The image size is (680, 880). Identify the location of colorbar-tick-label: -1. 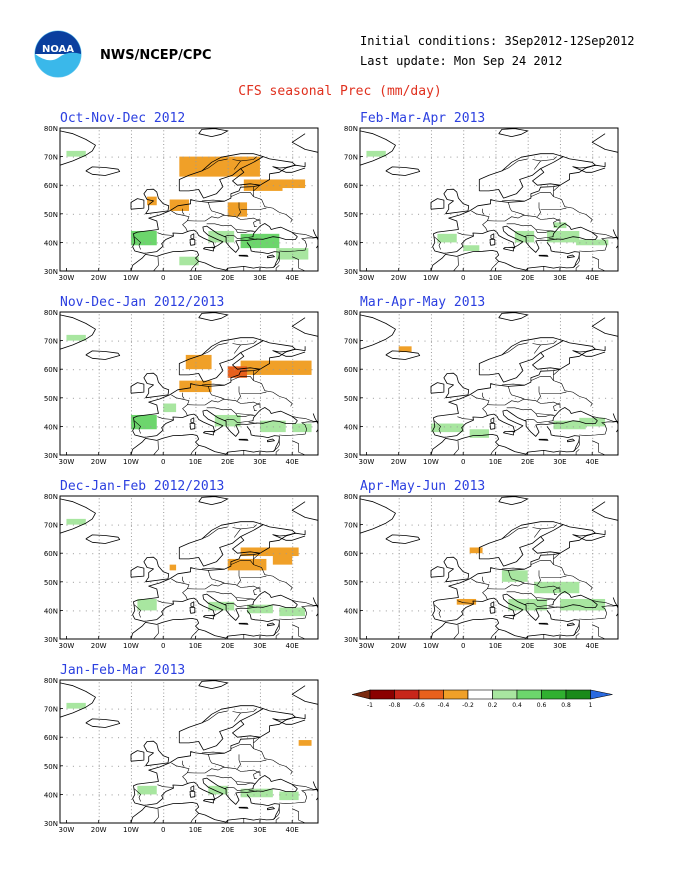
(370, 705).